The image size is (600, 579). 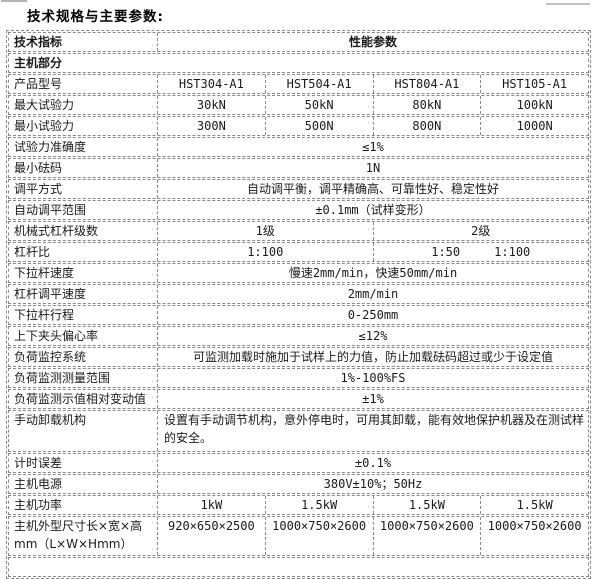 I want to click on spec-value: 1:50, so click(x=446, y=252).